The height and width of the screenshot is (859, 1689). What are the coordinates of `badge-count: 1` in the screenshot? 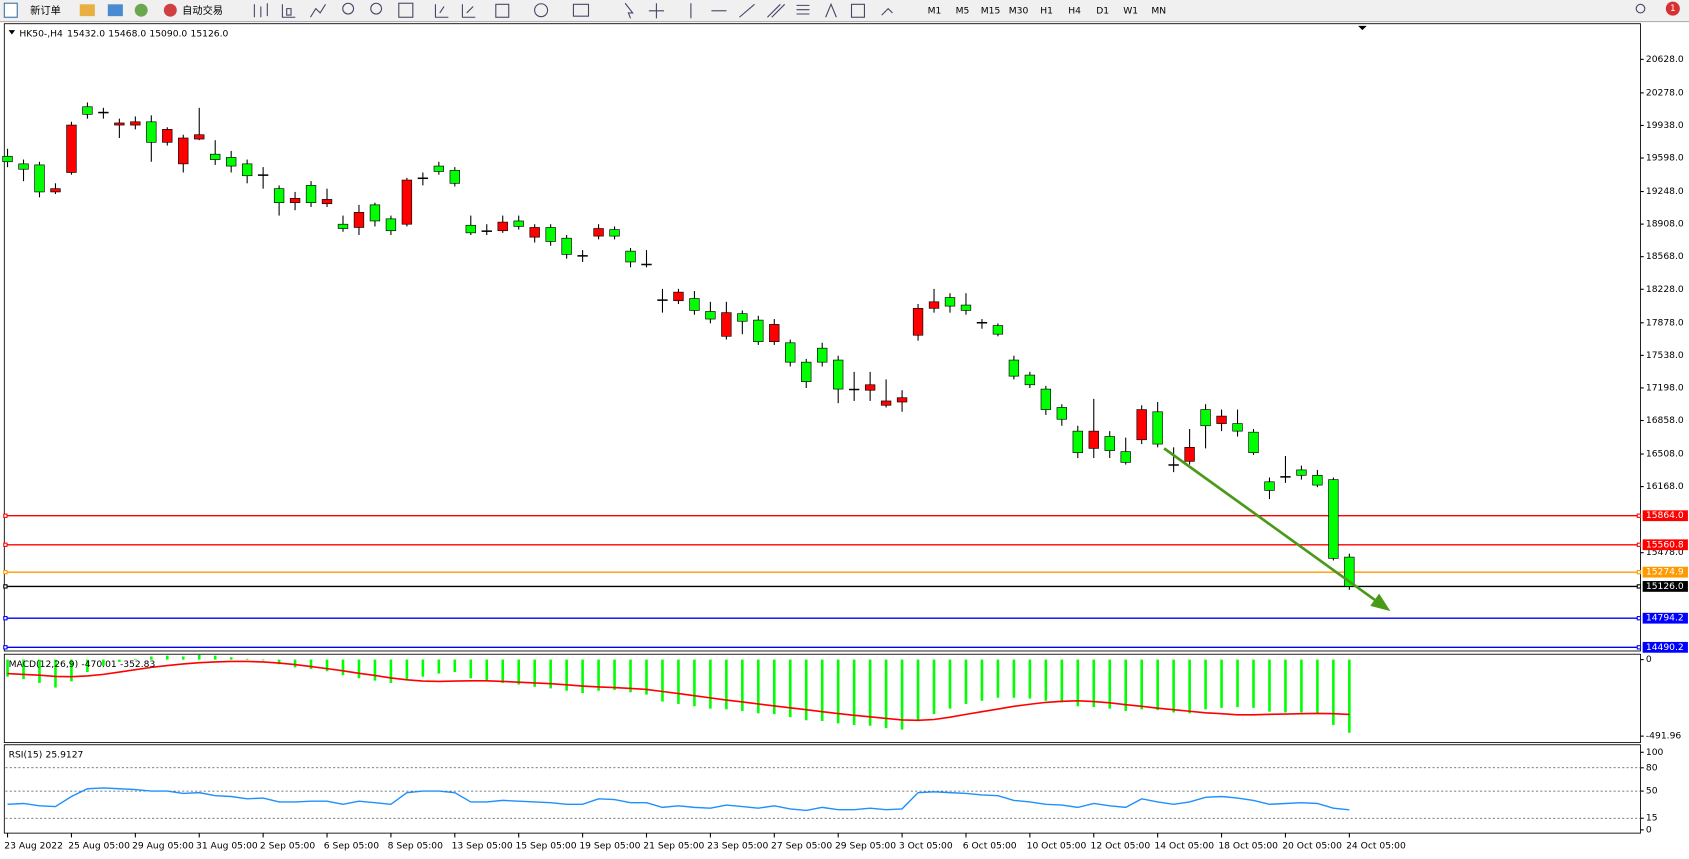 It's located at (1672, 9).